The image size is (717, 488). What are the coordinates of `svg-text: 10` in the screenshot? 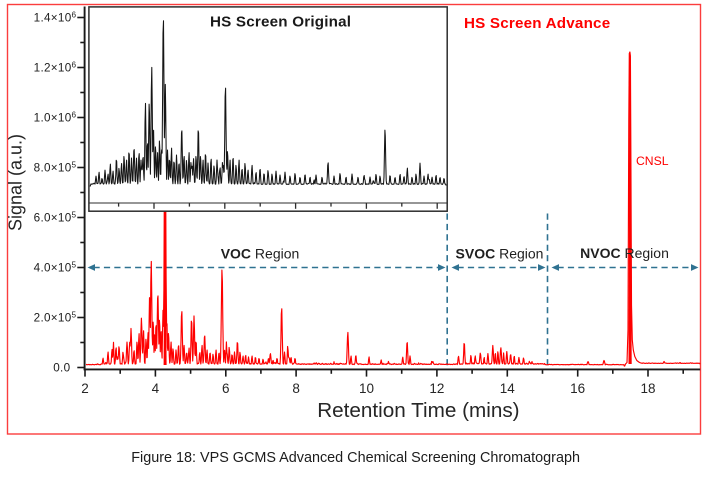 It's located at (366, 388).